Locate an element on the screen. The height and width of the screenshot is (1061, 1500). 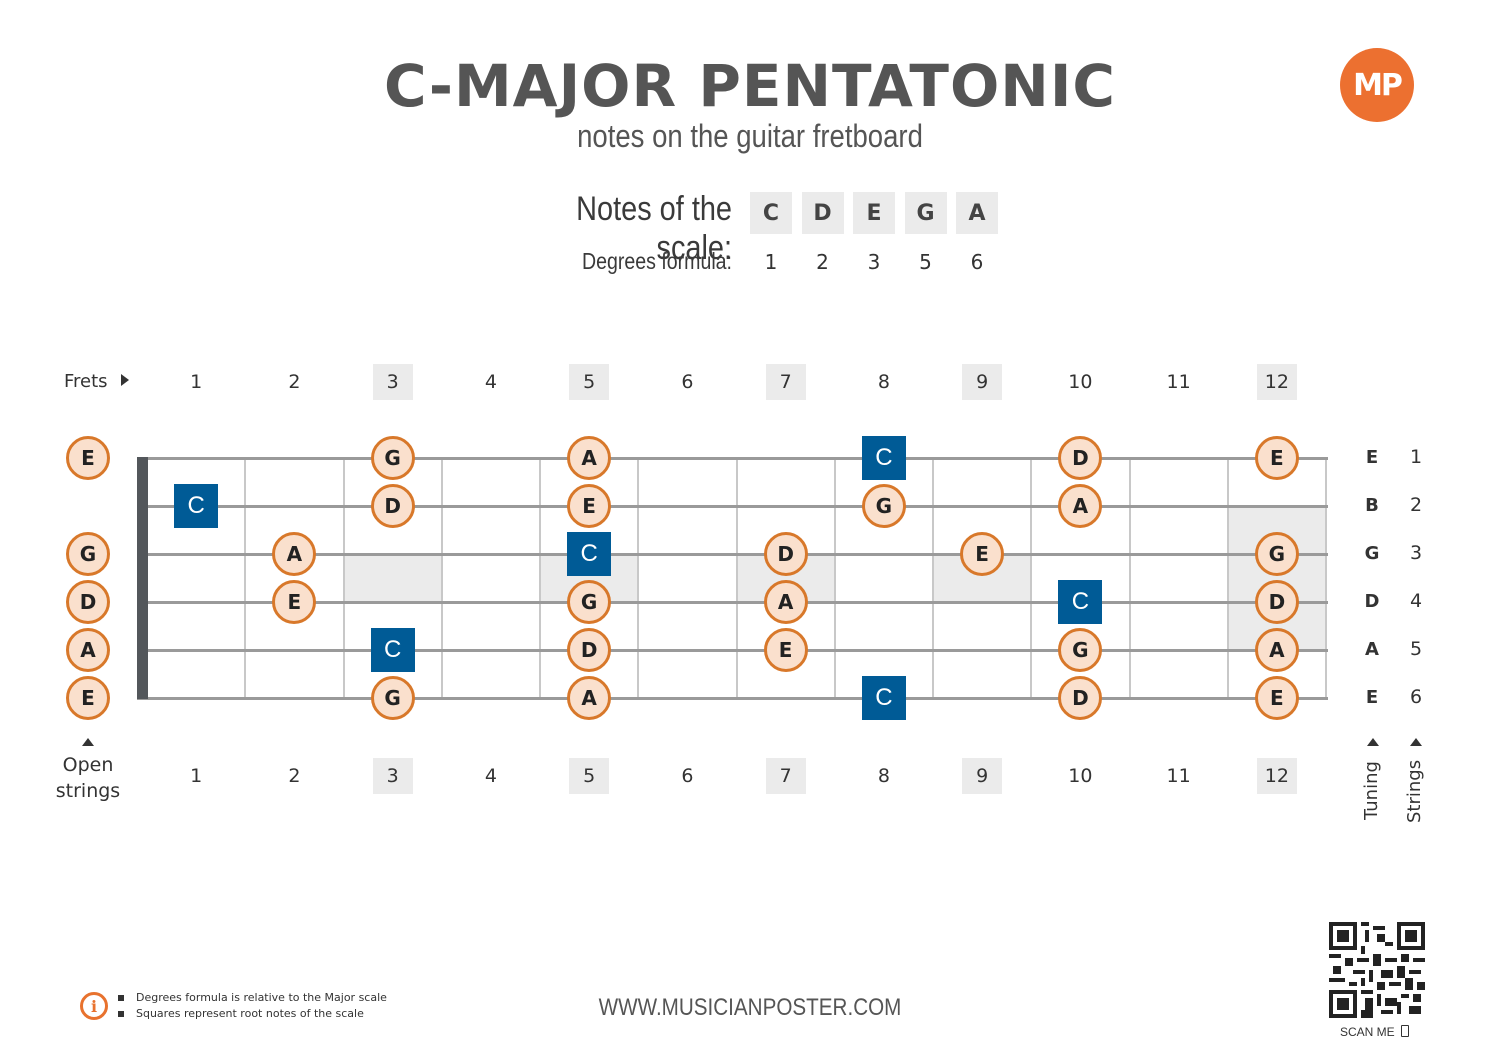
phone-icon is located at coordinates (1405, 1031).